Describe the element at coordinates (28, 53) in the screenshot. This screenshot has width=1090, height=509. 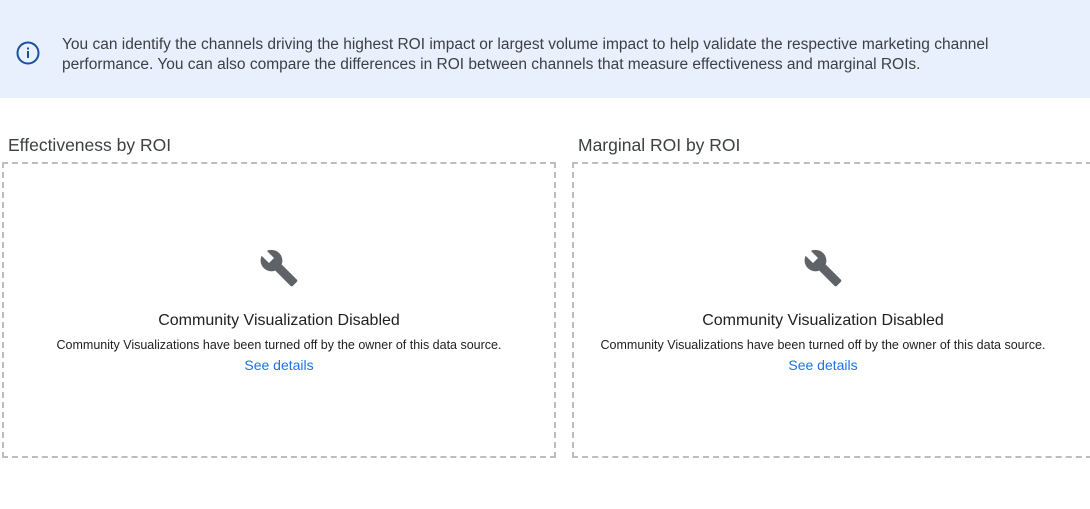
I see `info-icon` at that location.